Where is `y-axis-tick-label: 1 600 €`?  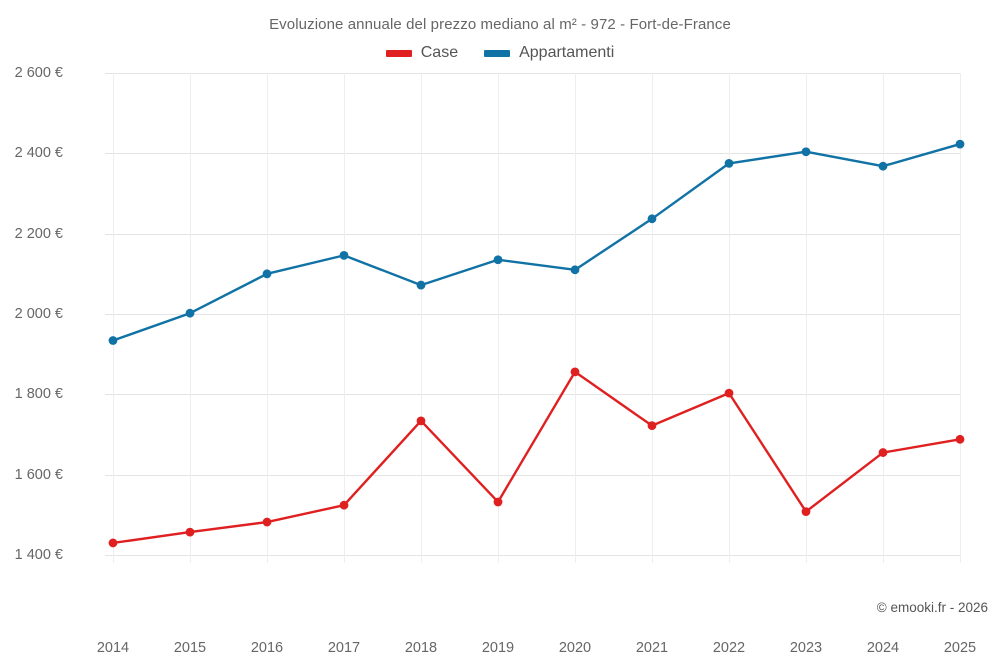 y-axis-tick-label: 1 600 € is located at coordinates (38, 474).